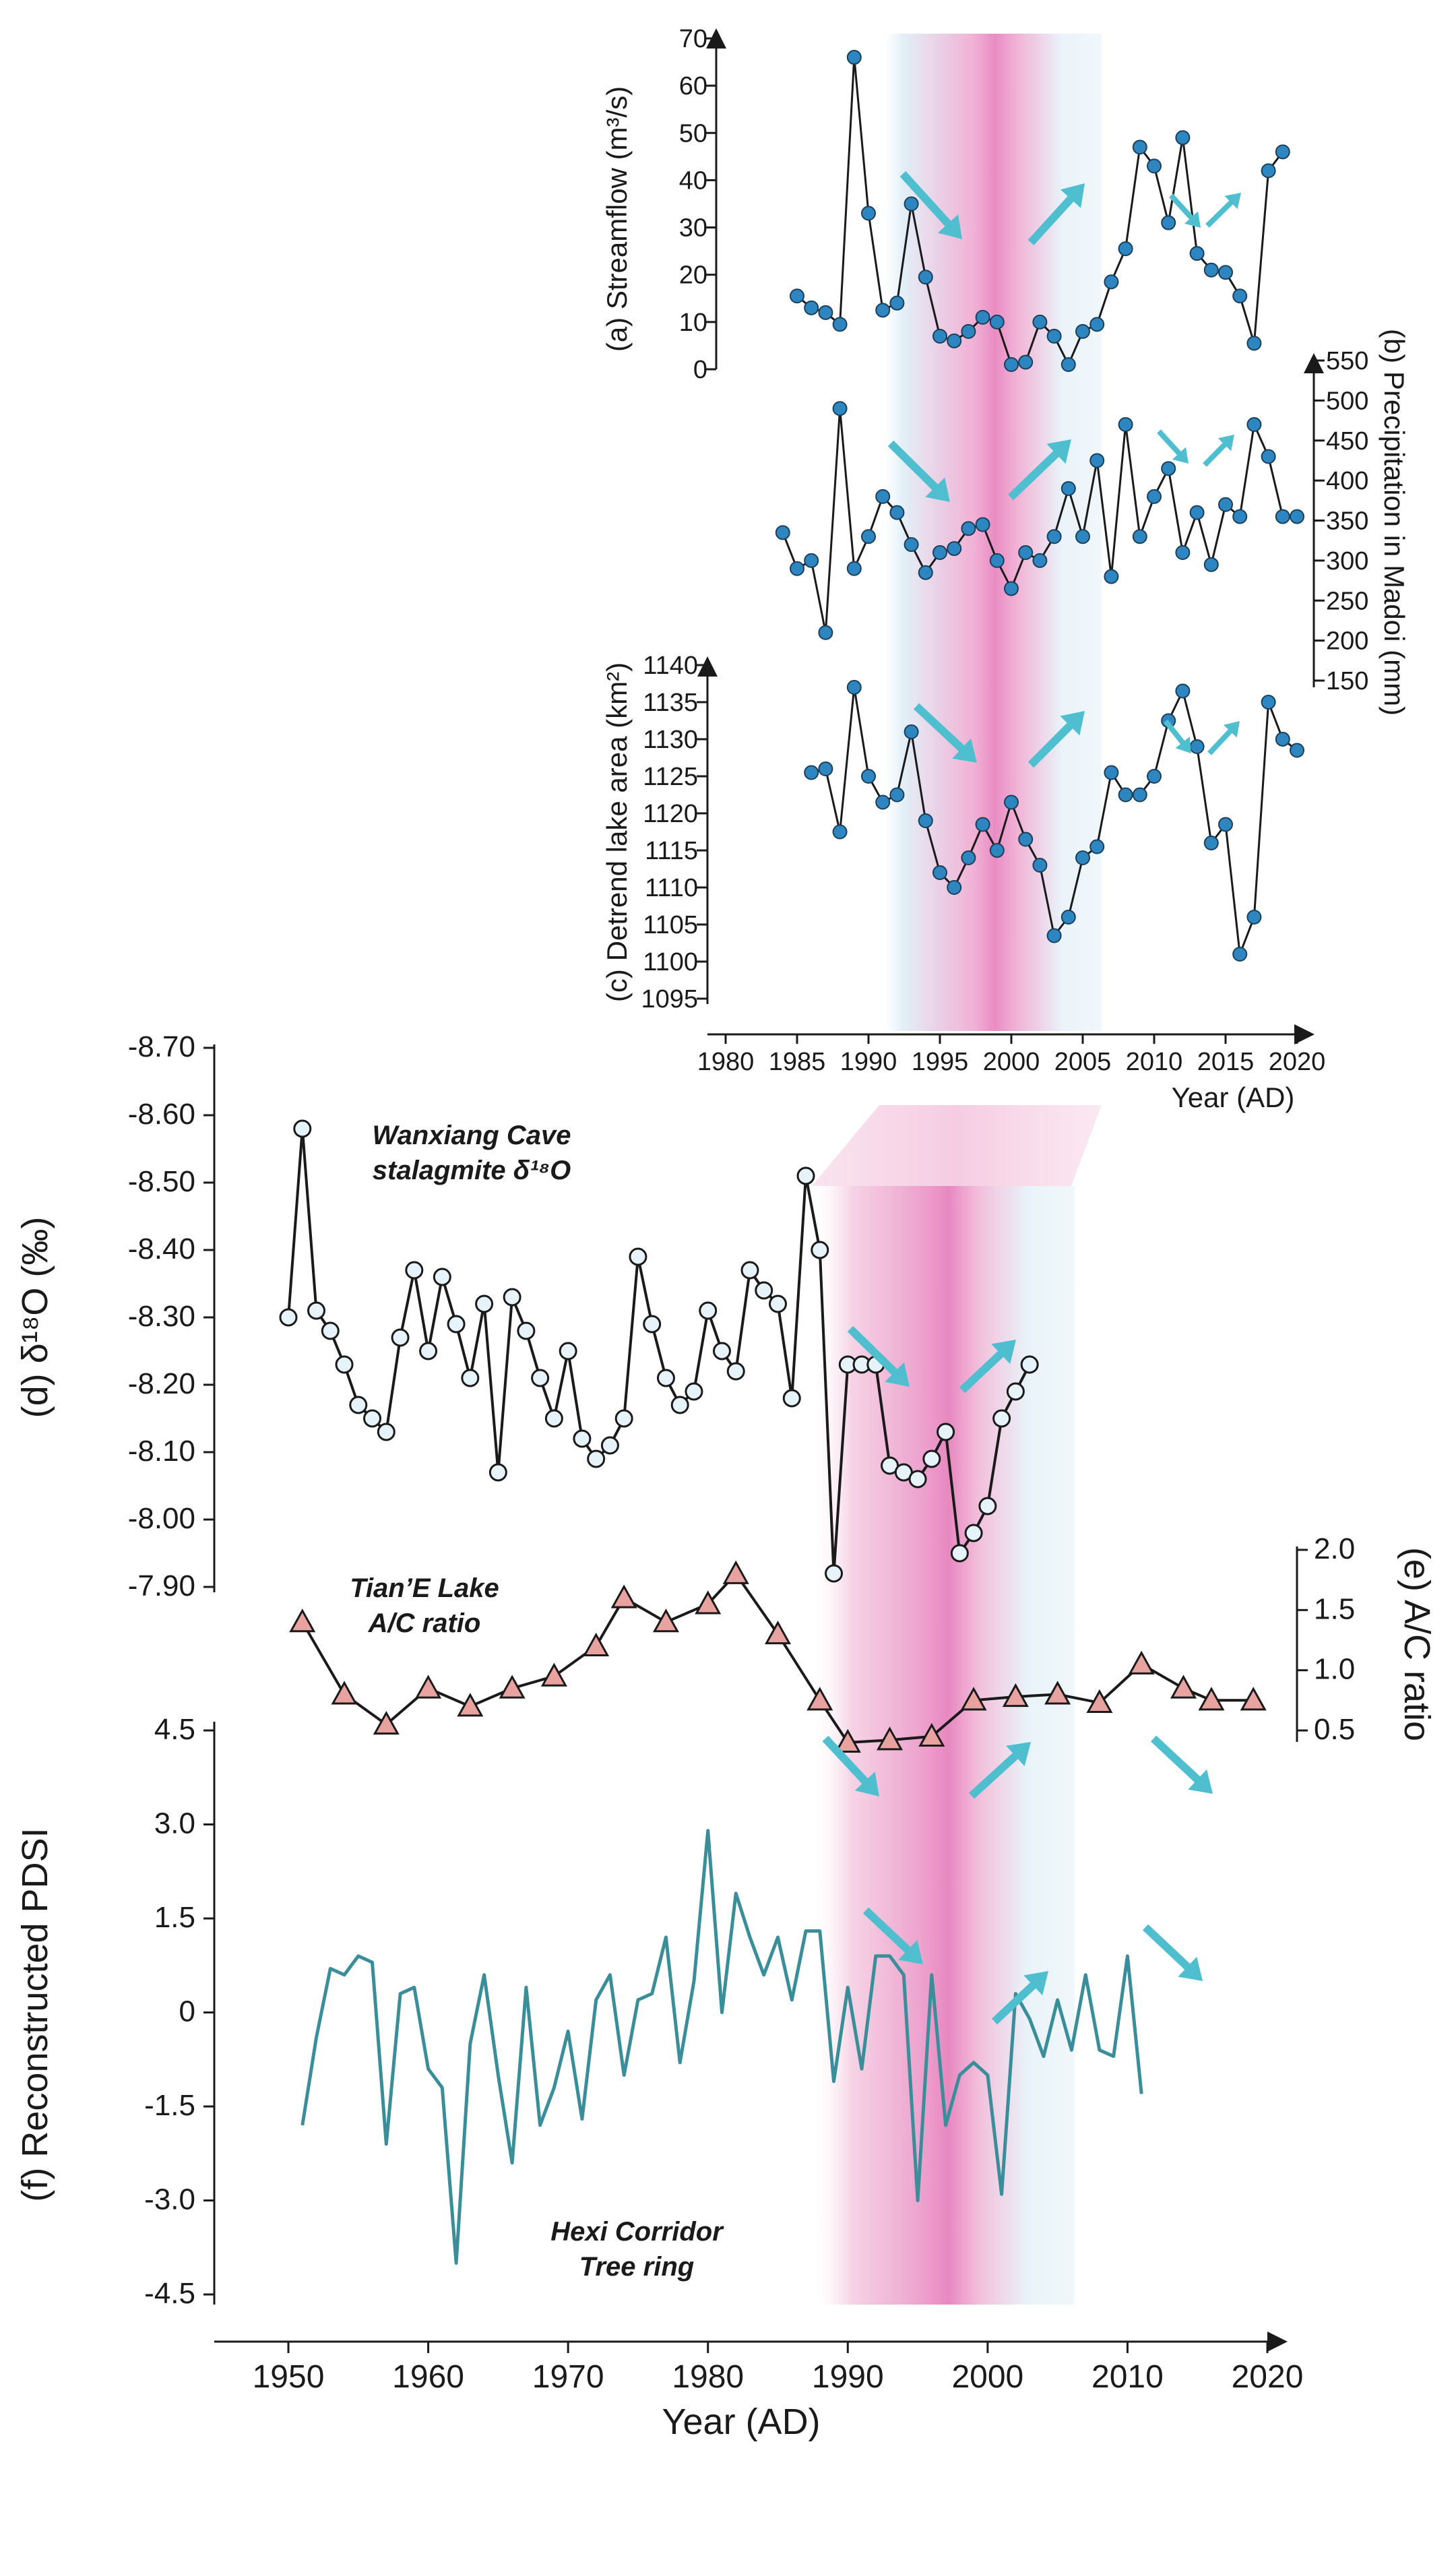 The height and width of the screenshot is (2564, 1456). What do you see at coordinates (693, 180) in the screenshot?
I see `panel-a-ytick-label: 40` at bounding box center [693, 180].